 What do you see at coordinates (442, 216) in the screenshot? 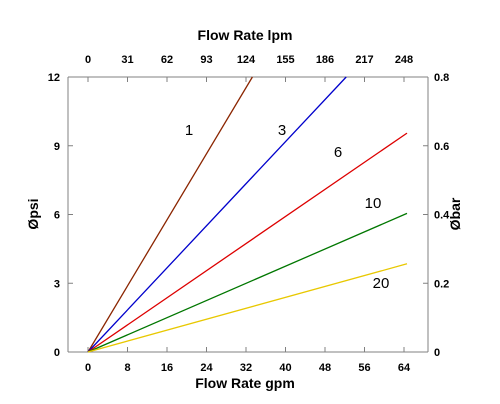
I see `right-tick-label: 0.4` at bounding box center [442, 216].